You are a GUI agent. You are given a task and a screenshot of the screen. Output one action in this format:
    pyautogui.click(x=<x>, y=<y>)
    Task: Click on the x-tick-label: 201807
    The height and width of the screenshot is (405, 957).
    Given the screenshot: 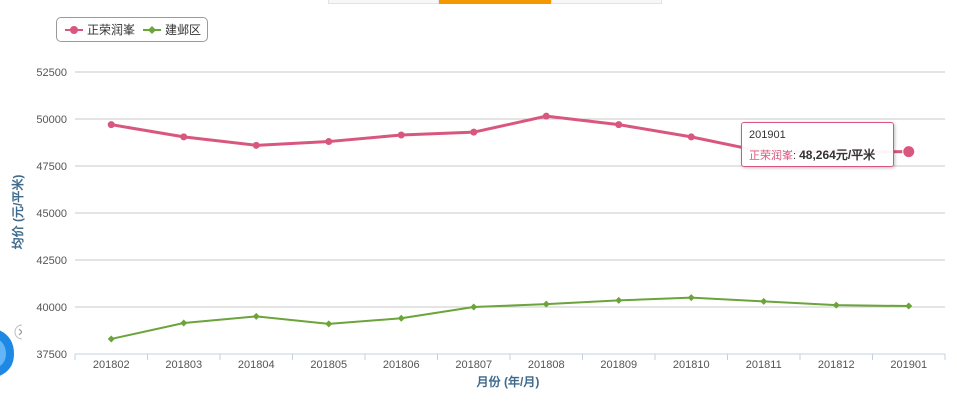 What is the action you would take?
    pyautogui.click(x=473, y=365)
    